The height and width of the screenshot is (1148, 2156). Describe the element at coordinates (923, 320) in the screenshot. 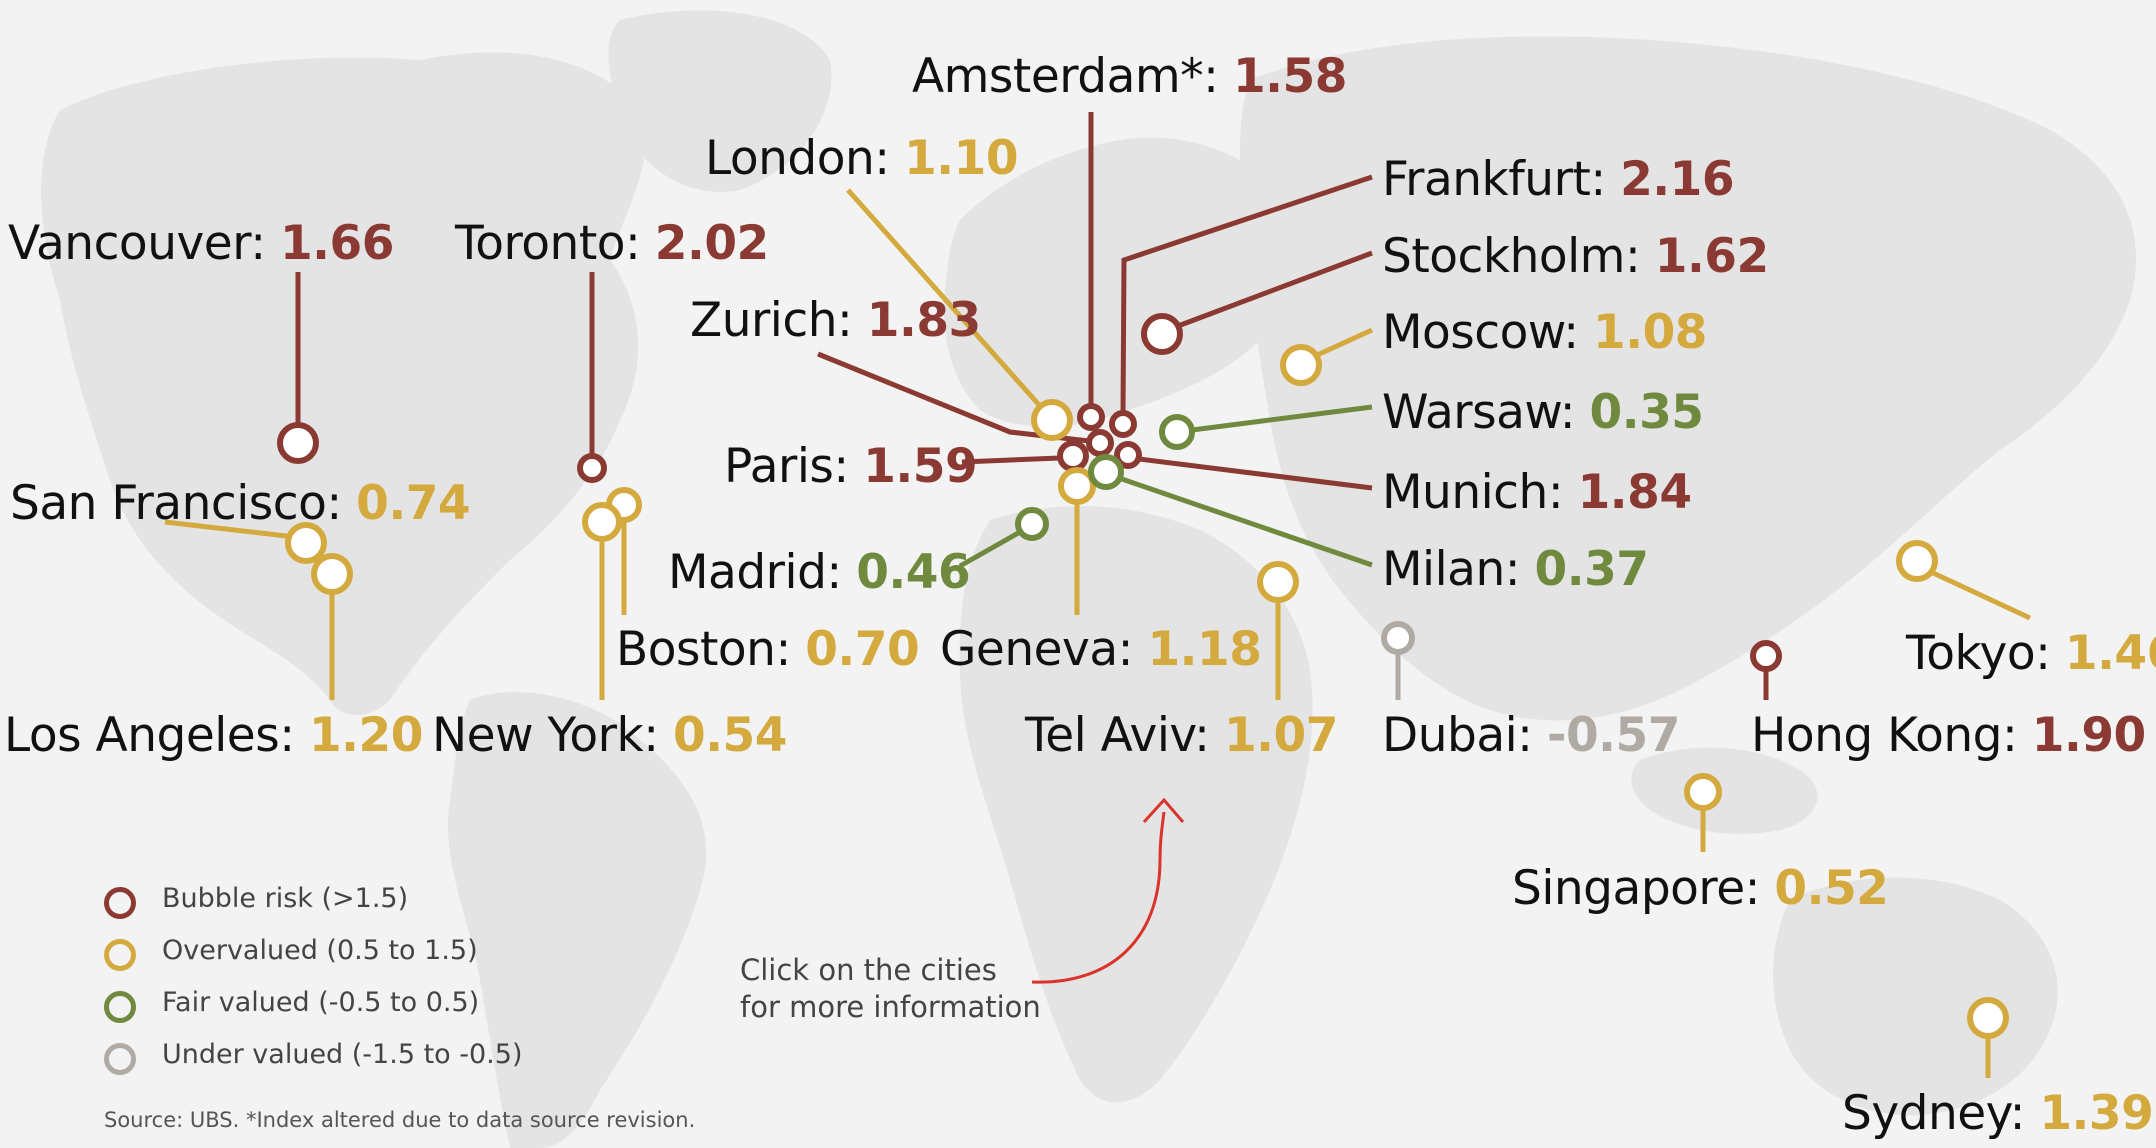

I see `city-value: 1.83` at that location.